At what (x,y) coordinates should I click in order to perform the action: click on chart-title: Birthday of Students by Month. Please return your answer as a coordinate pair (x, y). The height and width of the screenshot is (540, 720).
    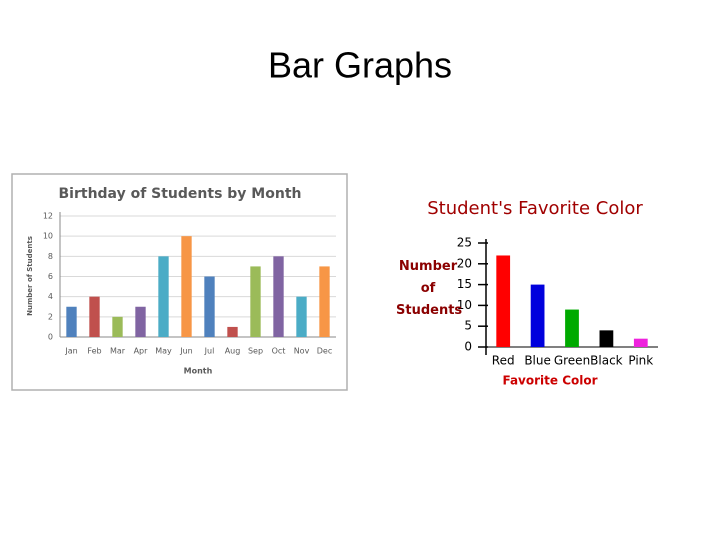
    Looking at the image, I should click on (180, 194).